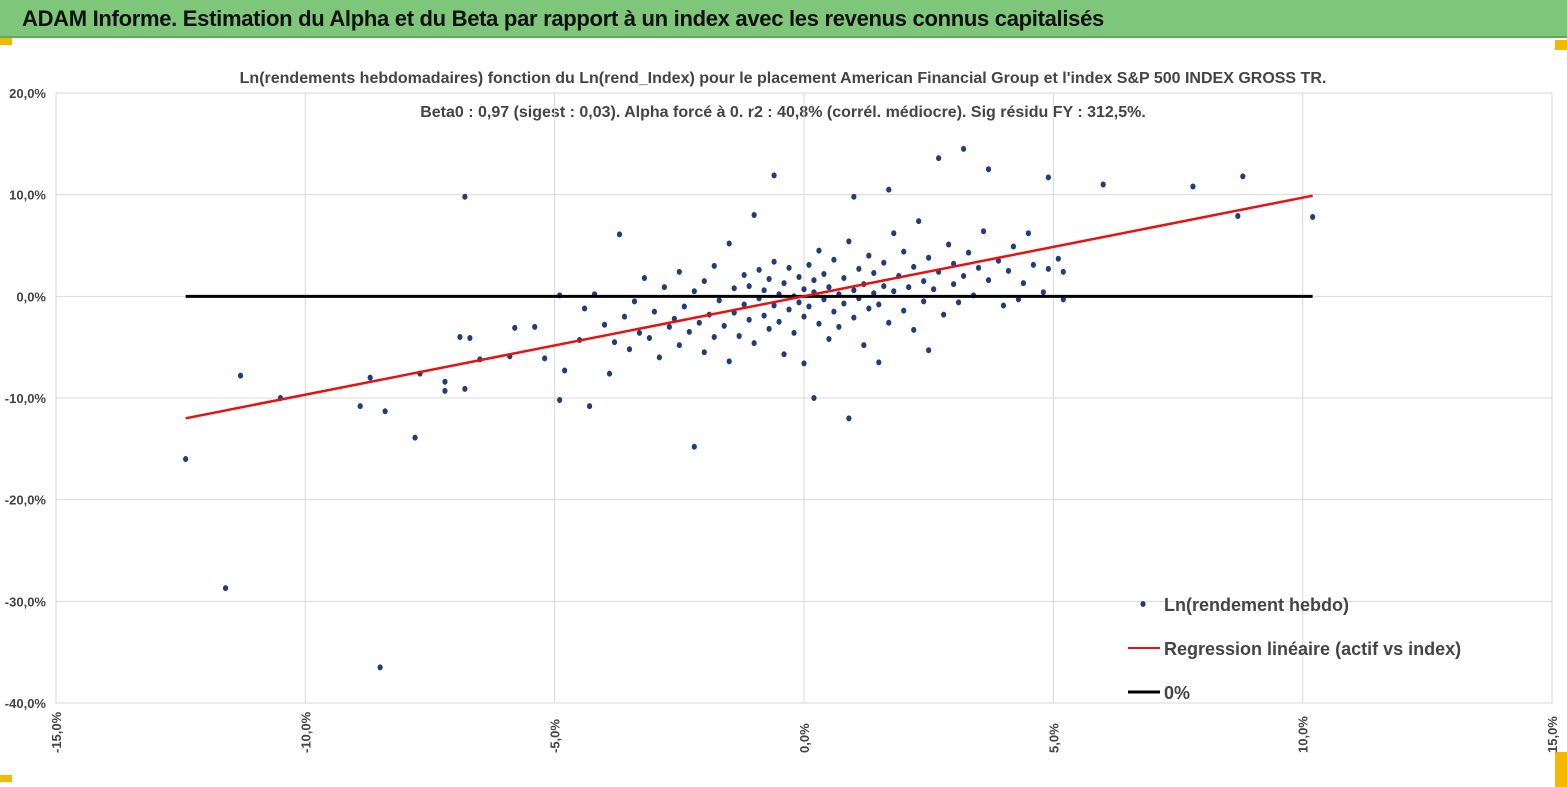 This screenshot has width=1567, height=787. What do you see at coordinates (27, 195) in the screenshot?
I see `y-tick-label: 10,0%` at bounding box center [27, 195].